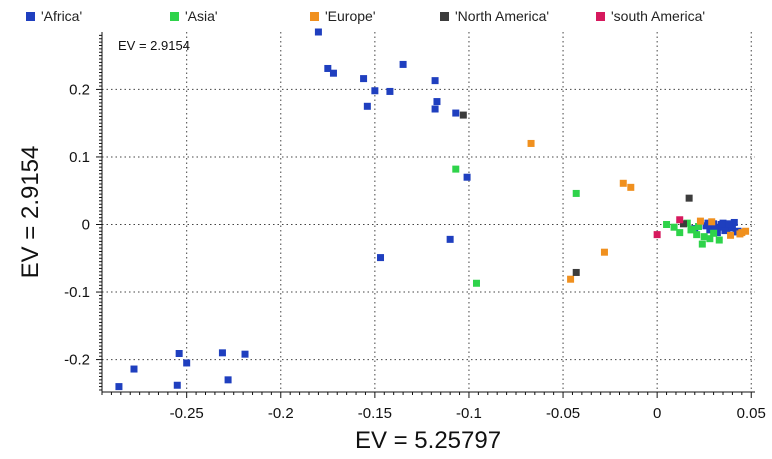 This screenshot has height=459, width=772. I want to click on y-tick-label: 0.2, so click(79, 89).